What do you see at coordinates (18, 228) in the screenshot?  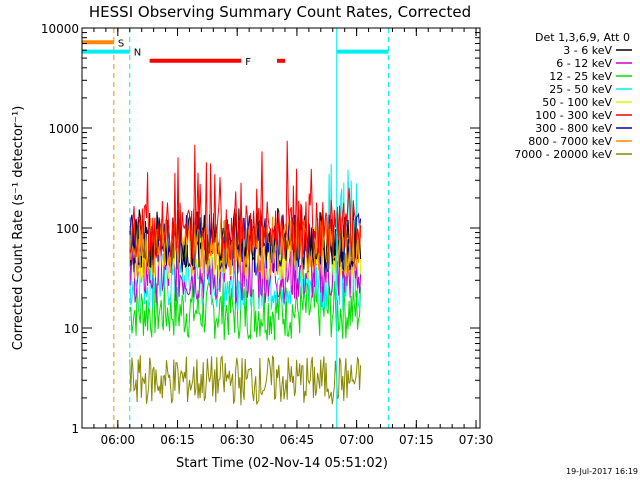 I see `y-axis-label: Corrected Count Rate (s⁻¹ detector⁻¹)` at bounding box center [18, 228].